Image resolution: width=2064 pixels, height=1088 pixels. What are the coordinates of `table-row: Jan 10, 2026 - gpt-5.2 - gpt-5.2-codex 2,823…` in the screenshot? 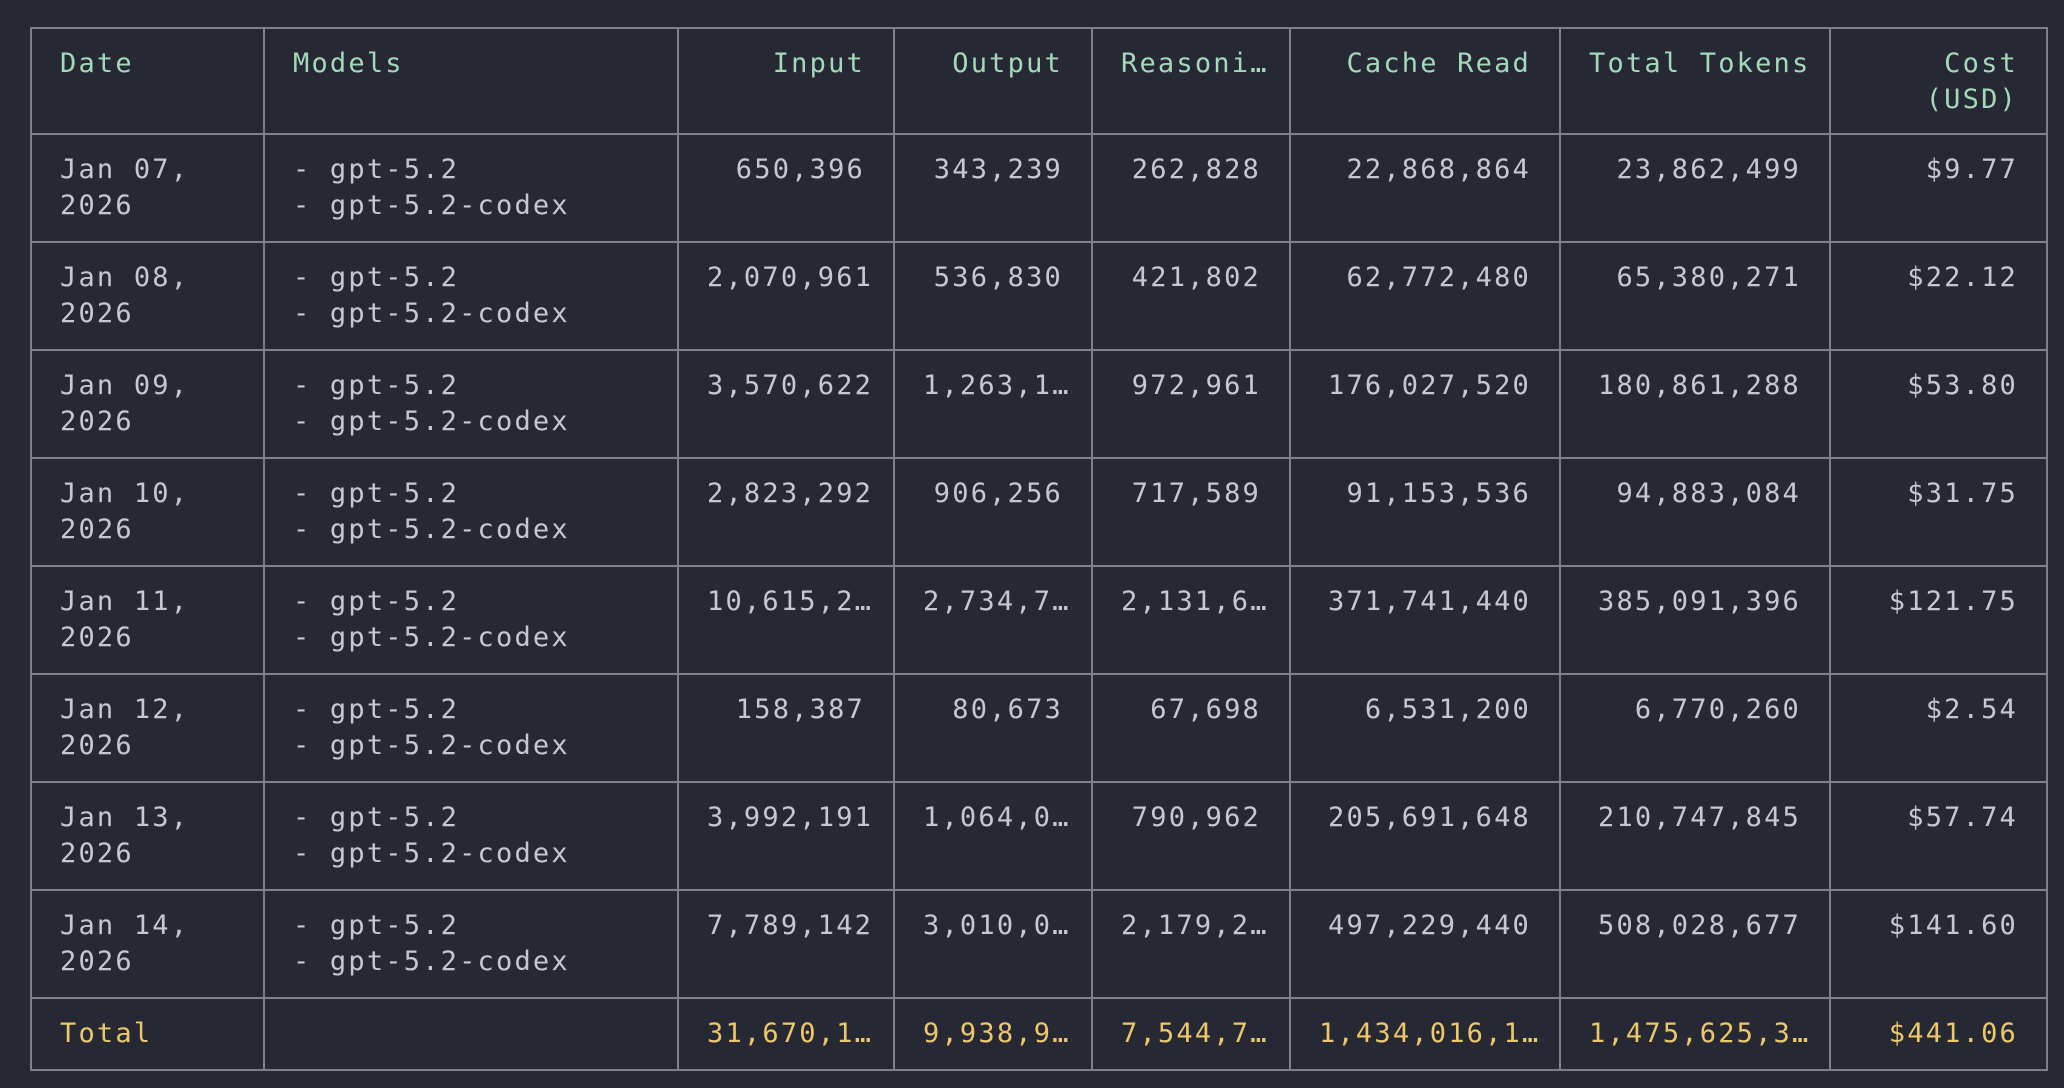 It's located at (1039, 512).